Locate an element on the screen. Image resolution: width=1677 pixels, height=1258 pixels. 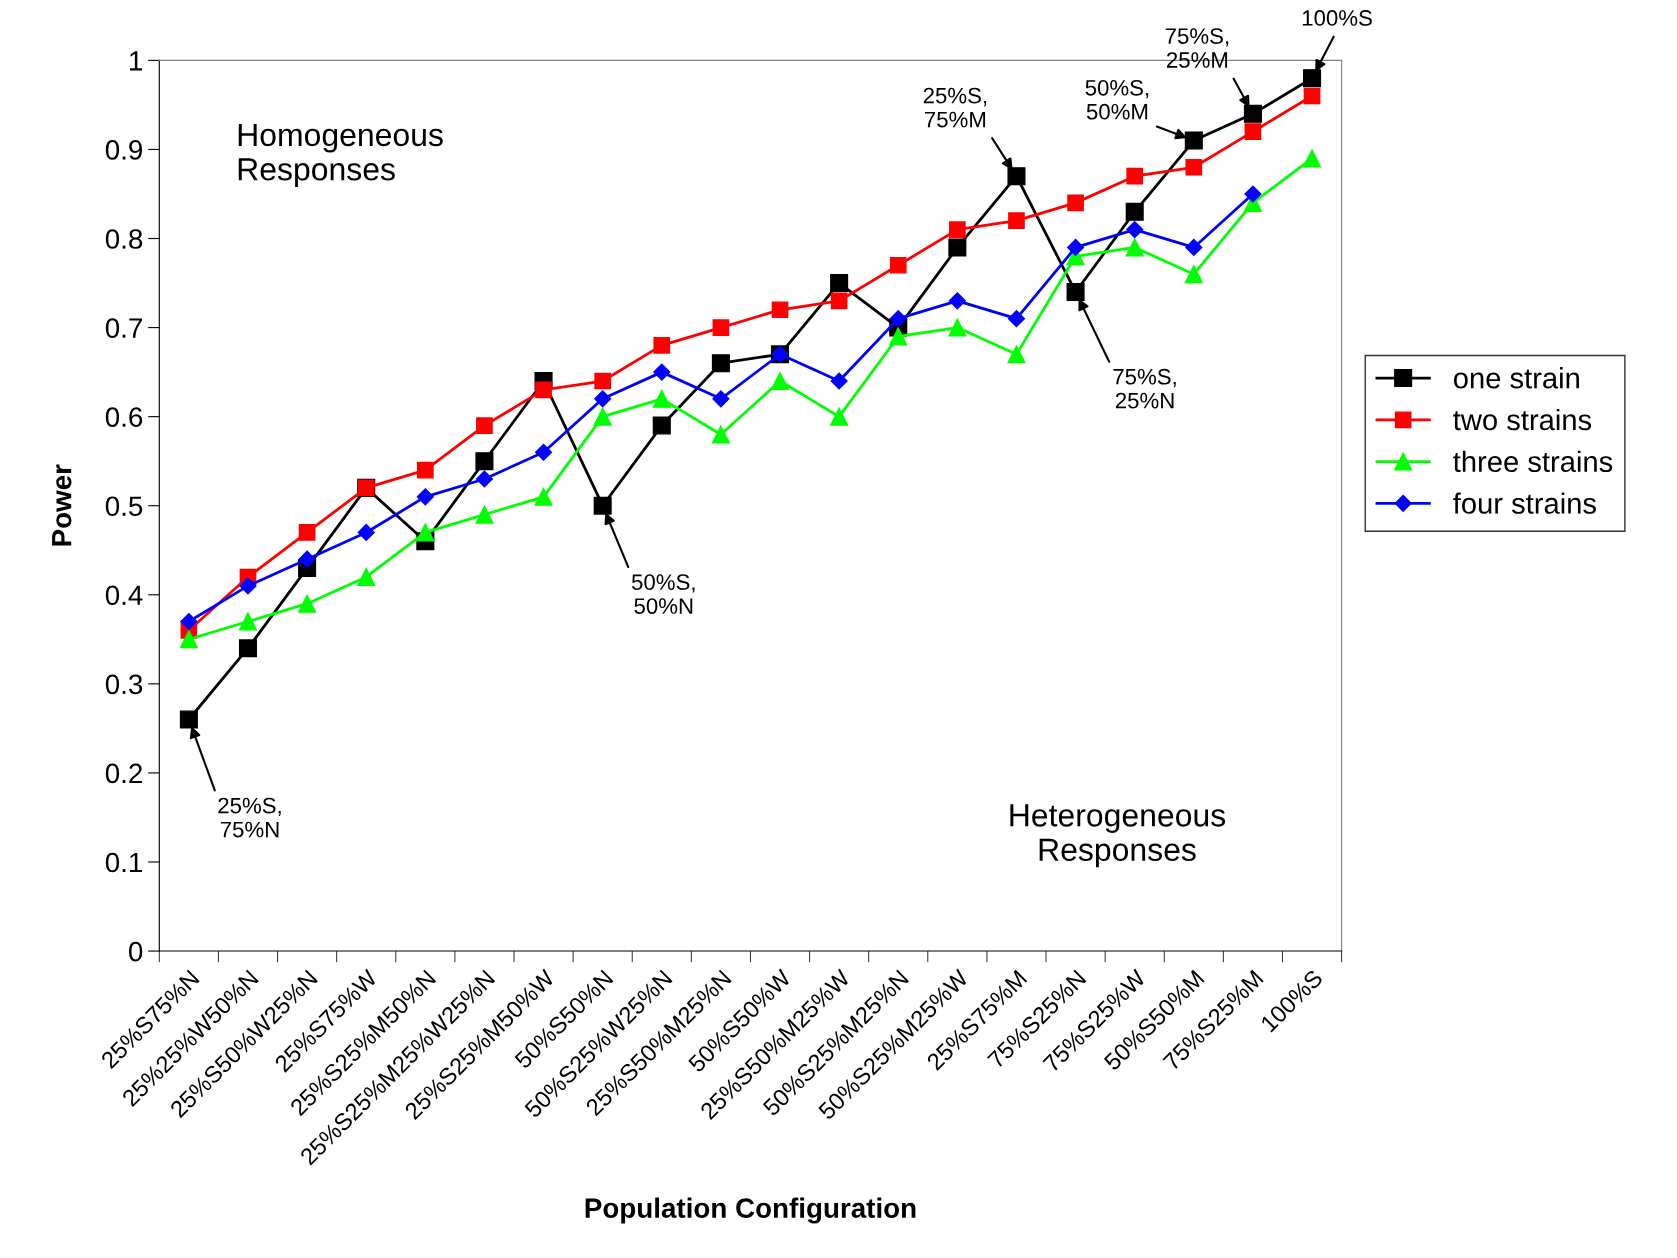
y-tick-label: 1 is located at coordinates (136, 61).